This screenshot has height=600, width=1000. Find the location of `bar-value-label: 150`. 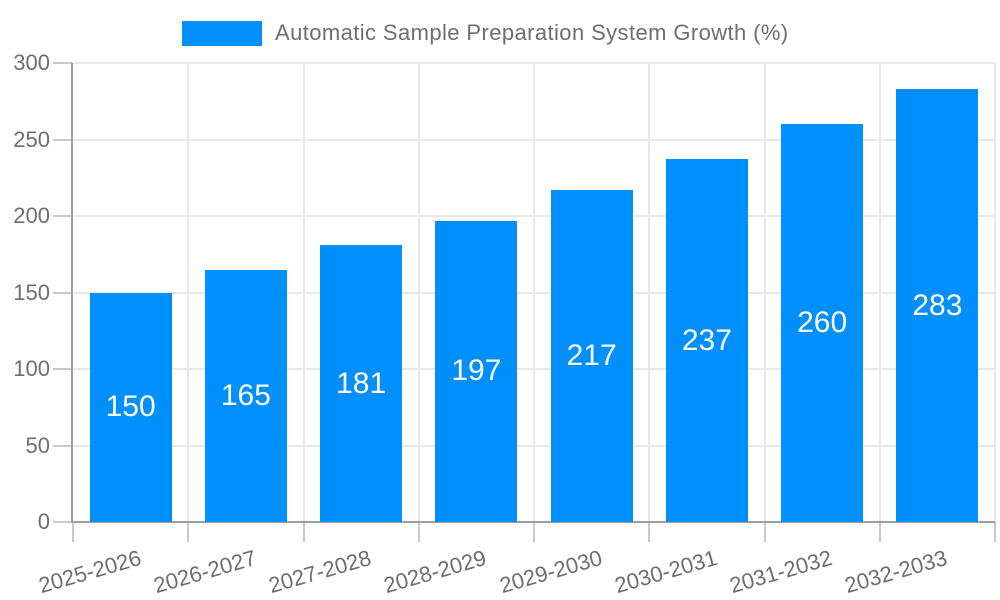

bar-value-label: 150 is located at coordinates (130, 407).